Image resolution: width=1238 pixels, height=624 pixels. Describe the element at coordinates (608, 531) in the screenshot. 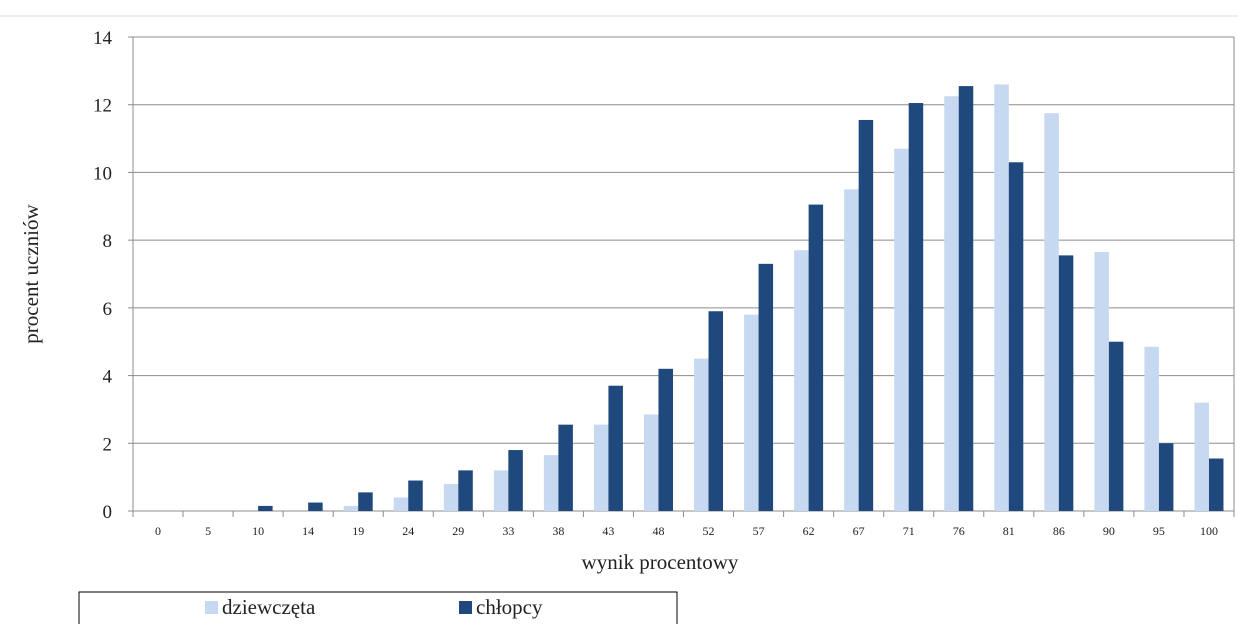

I see `x-tick-label: 43` at that location.